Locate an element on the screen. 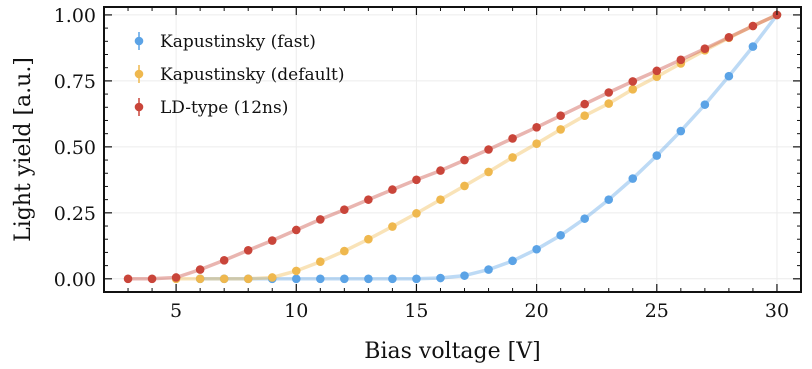  y-tick-label: 0.75 is located at coordinates (75, 82).